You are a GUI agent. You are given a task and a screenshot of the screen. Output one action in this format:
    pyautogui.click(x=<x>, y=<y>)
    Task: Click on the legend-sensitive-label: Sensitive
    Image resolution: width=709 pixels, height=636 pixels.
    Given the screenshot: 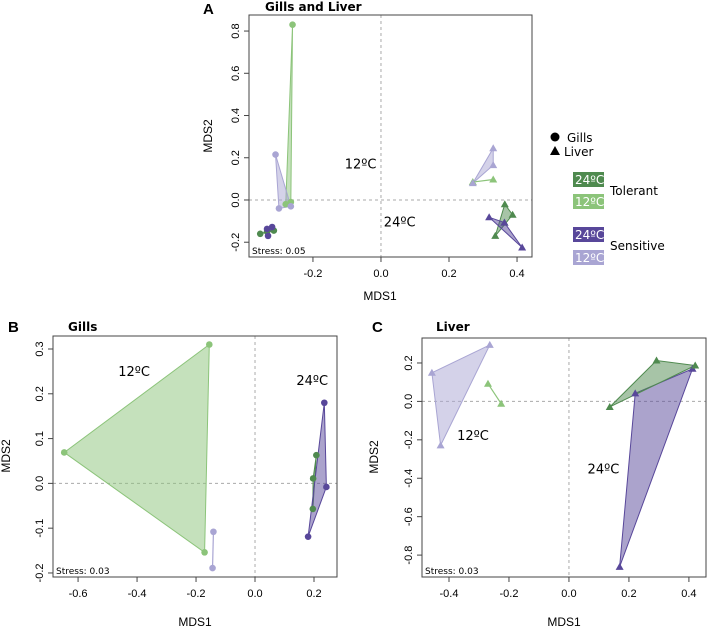 What is the action you would take?
    pyautogui.click(x=637, y=246)
    